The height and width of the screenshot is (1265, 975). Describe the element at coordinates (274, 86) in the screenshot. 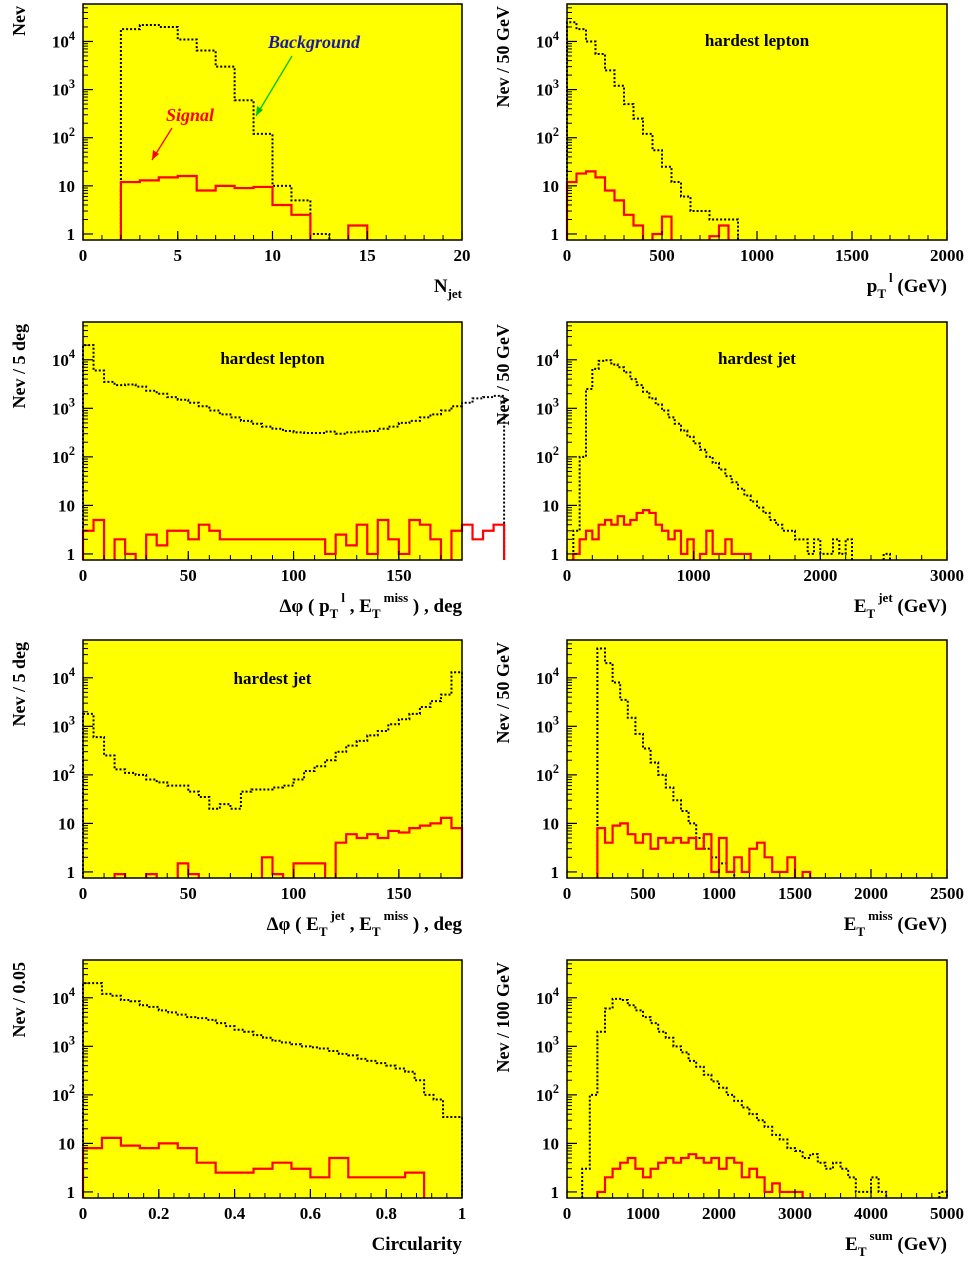

I see `background-arrow` at that location.